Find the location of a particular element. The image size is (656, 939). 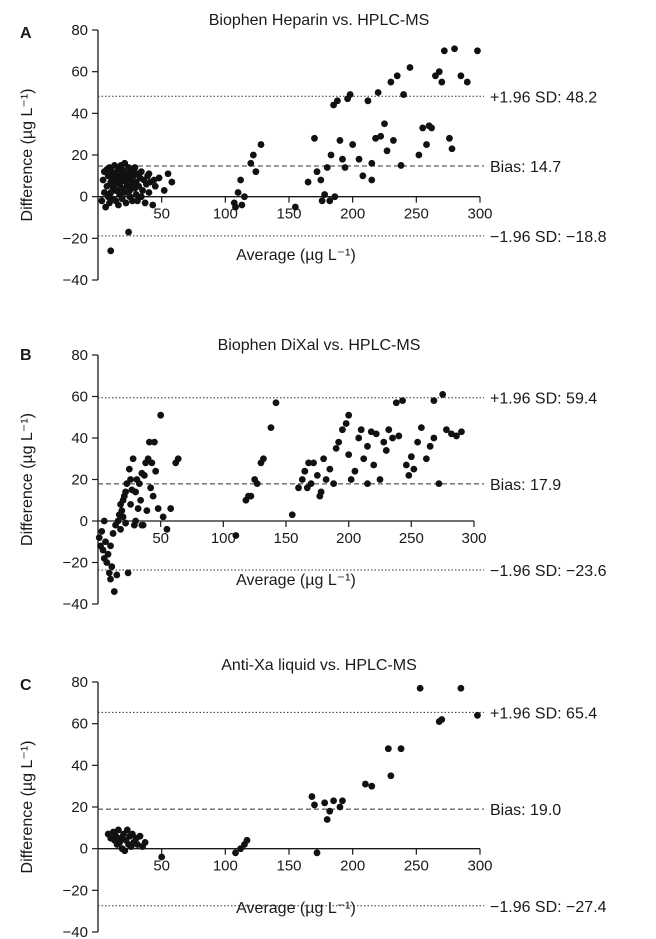

panel-letter: B is located at coordinates (26, 355).